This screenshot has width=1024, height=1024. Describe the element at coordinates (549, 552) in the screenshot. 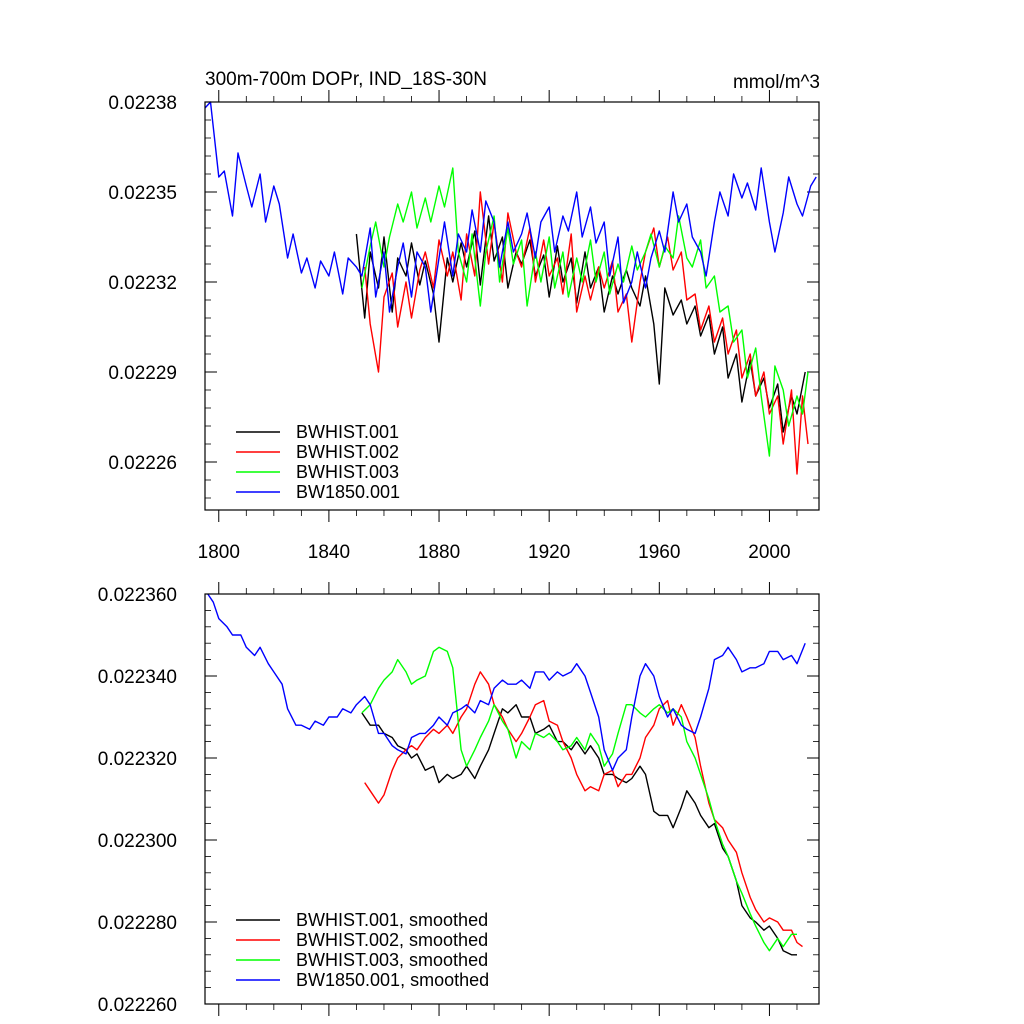

I see `x-tick-label: 1920` at that location.